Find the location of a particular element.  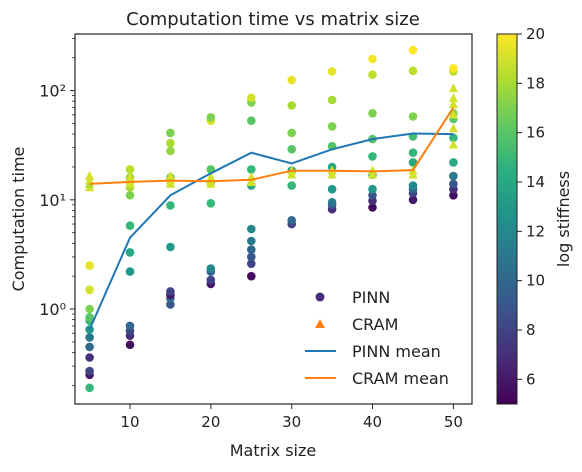

cram-mean-line is located at coordinates (272, 145).